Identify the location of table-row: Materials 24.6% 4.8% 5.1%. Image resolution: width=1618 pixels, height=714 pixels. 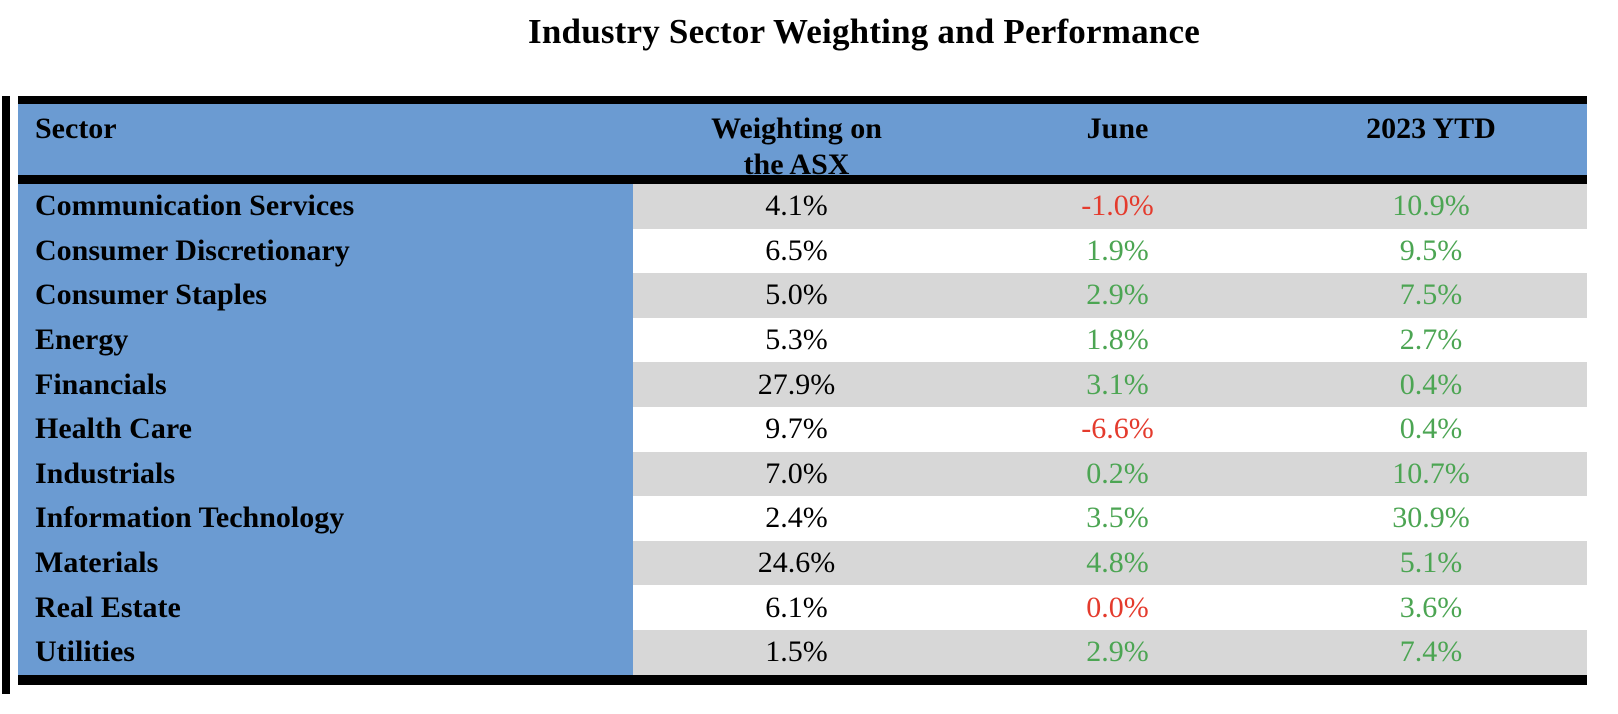
(802, 563).